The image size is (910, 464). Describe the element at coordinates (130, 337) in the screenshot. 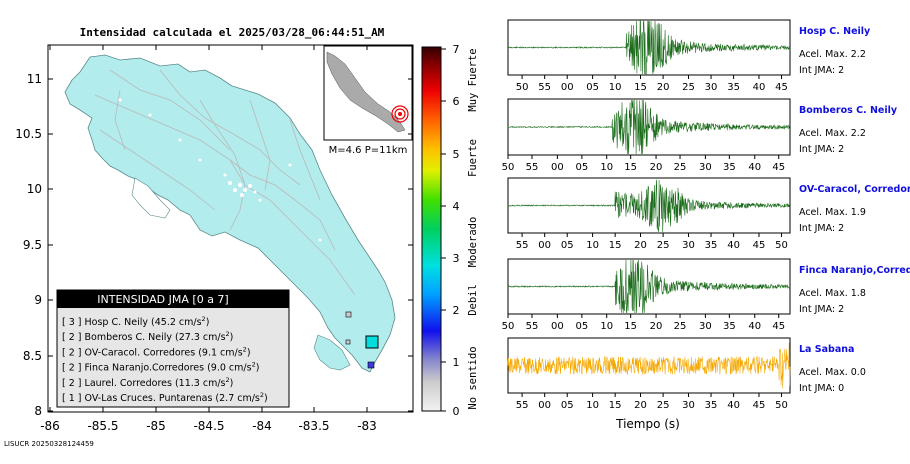

I see `legend-row-station: Bomberos C. Neily` at that location.